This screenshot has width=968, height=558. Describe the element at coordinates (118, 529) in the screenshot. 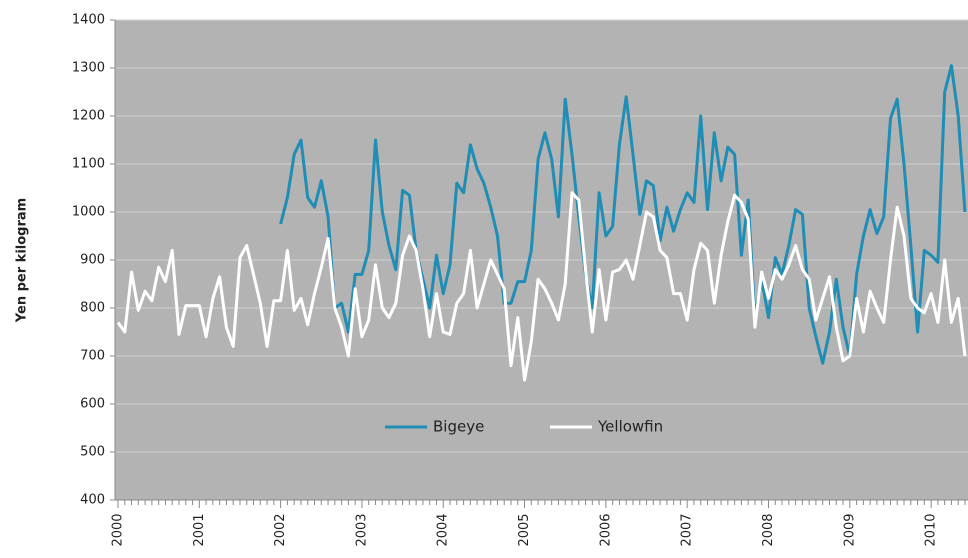

I see `x-tick-label: 2000` at that location.